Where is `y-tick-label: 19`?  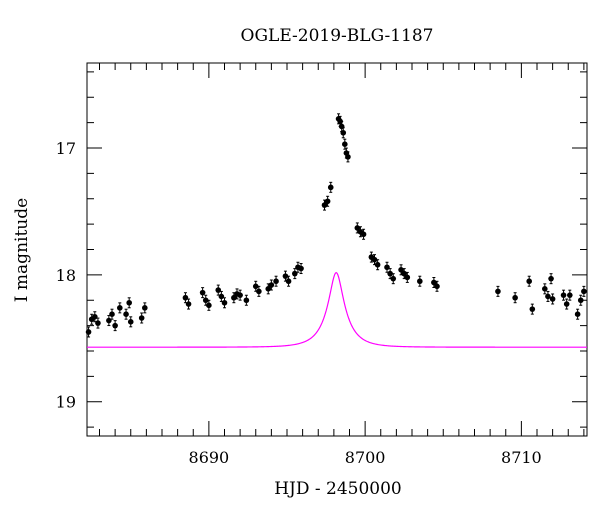
y-tick-label: 19 is located at coordinates (66, 402).